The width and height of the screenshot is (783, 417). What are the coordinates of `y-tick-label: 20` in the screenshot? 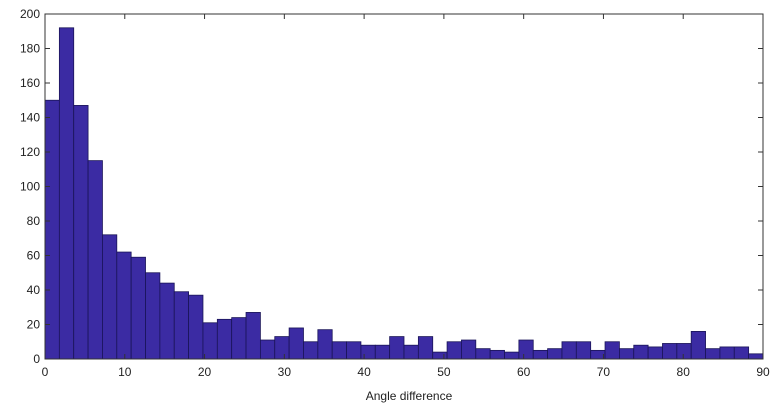 It's located at (34, 325).